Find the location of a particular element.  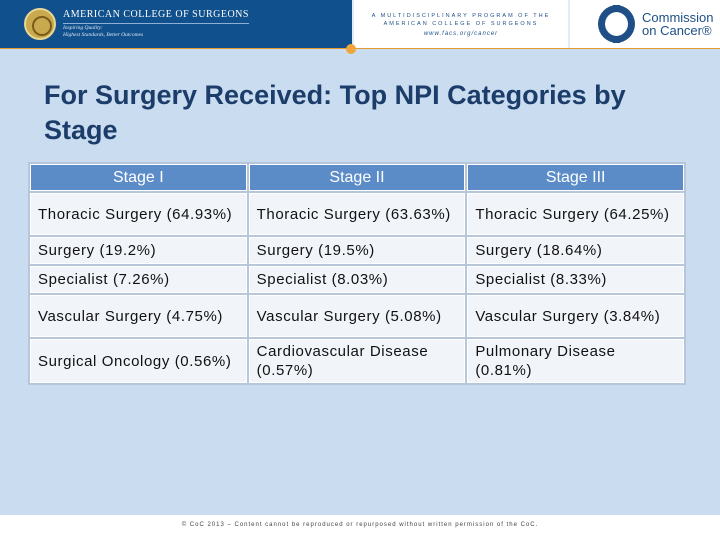

table-header-row: Stage I Stage II Stage III is located at coordinates (357, 177).